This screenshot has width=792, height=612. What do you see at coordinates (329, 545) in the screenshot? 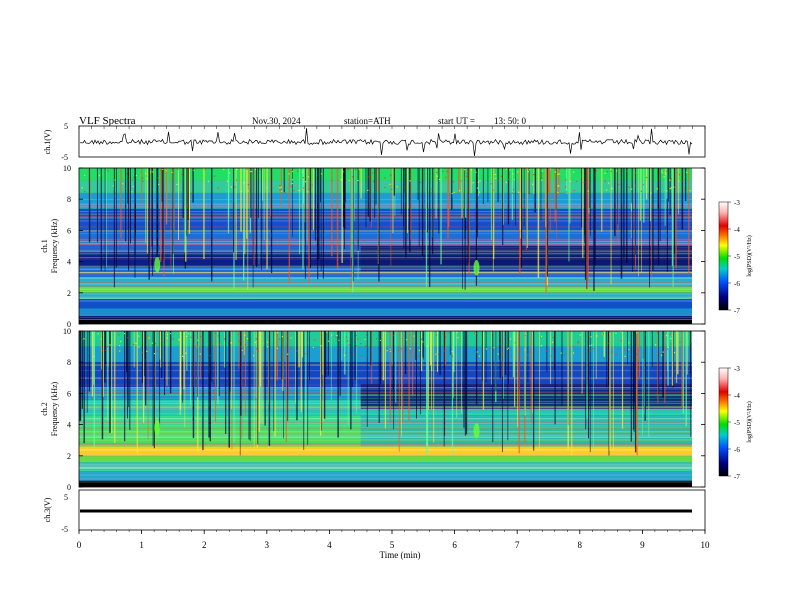
I see `xtick-label: 4` at bounding box center [329, 545].